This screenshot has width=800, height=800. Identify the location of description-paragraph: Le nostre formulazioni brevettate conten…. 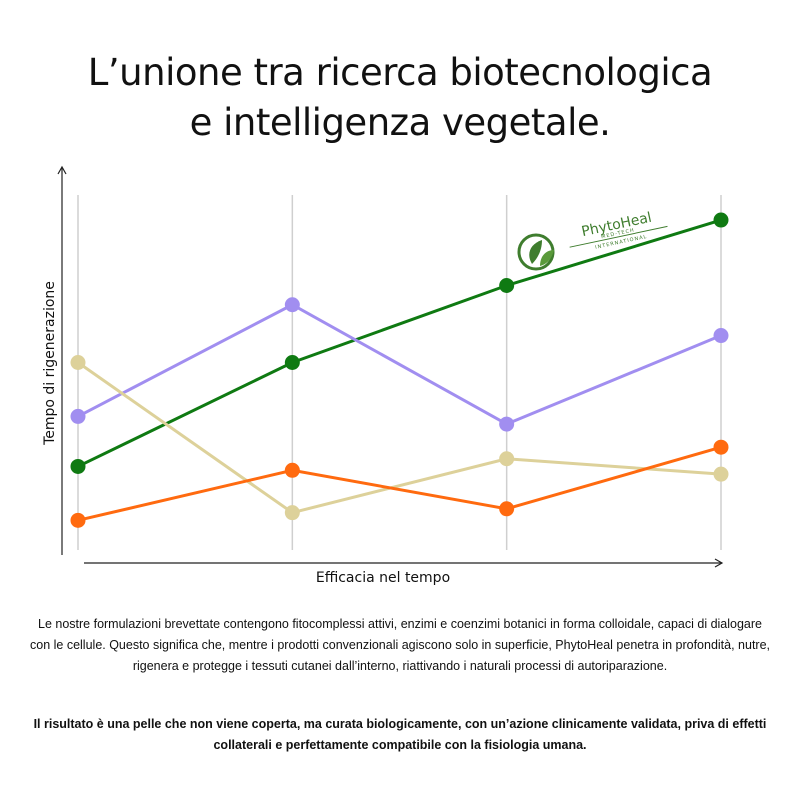
(400, 645).